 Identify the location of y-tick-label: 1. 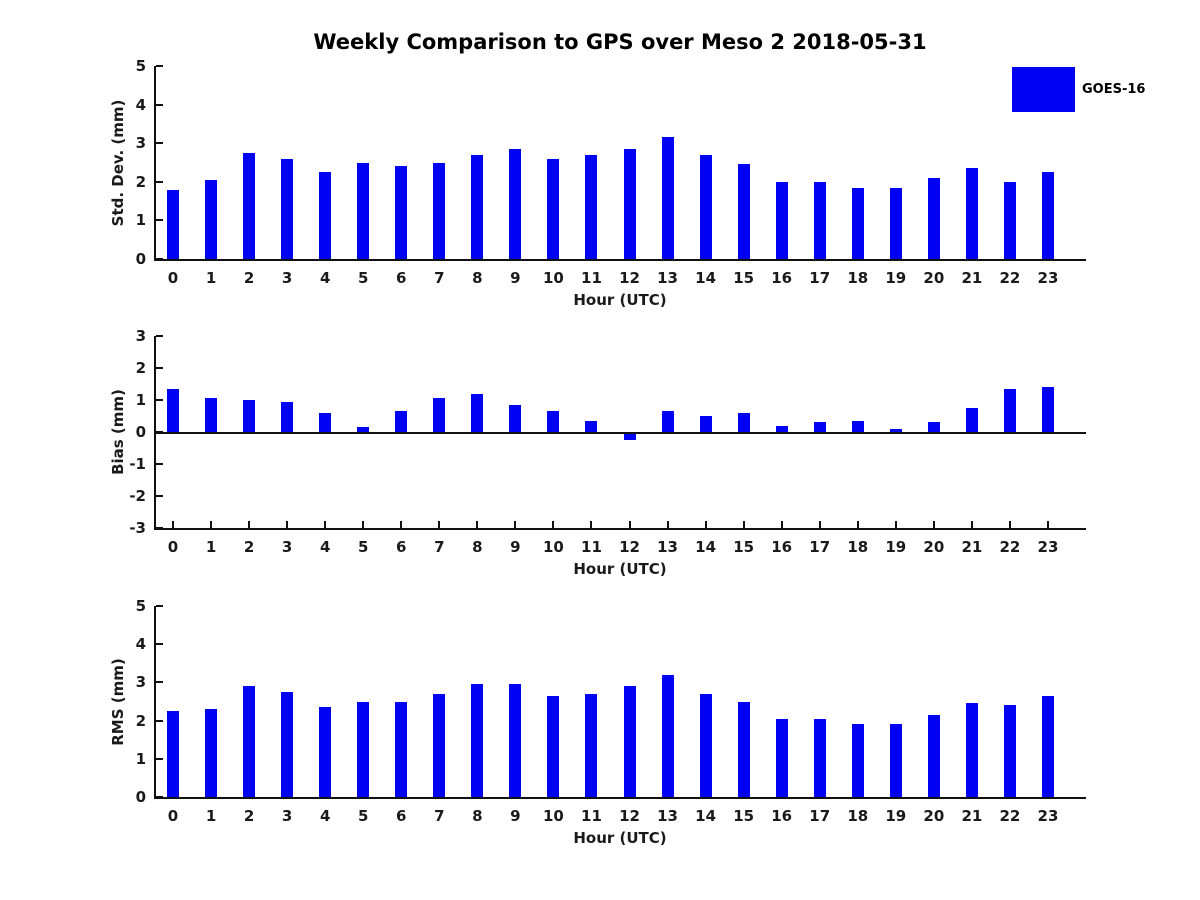
(140, 400).